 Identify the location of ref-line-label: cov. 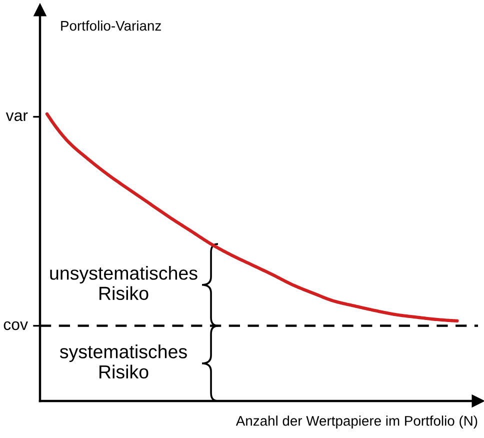
(16, 325).